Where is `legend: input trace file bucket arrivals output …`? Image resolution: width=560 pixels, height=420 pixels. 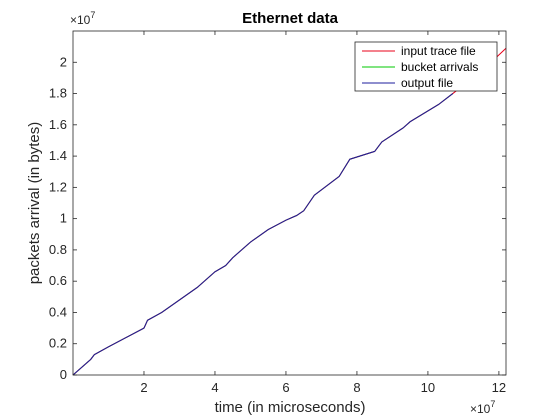 legend: input trace file bucket arrivals output … is located at coordinates (426, 66).